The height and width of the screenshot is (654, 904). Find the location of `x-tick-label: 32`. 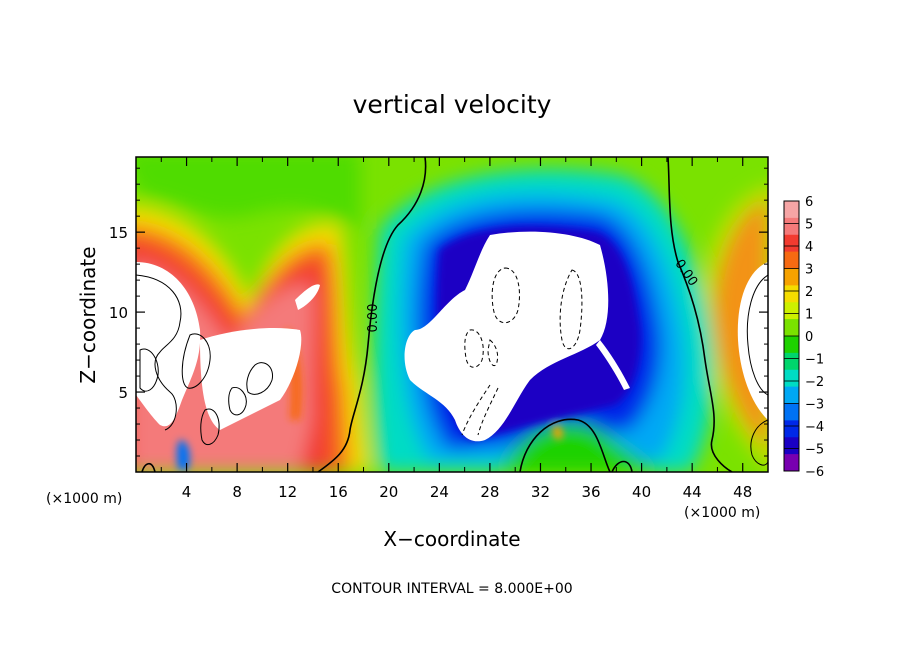

x-tick-label: 32 is located at coordinates (540, 492).